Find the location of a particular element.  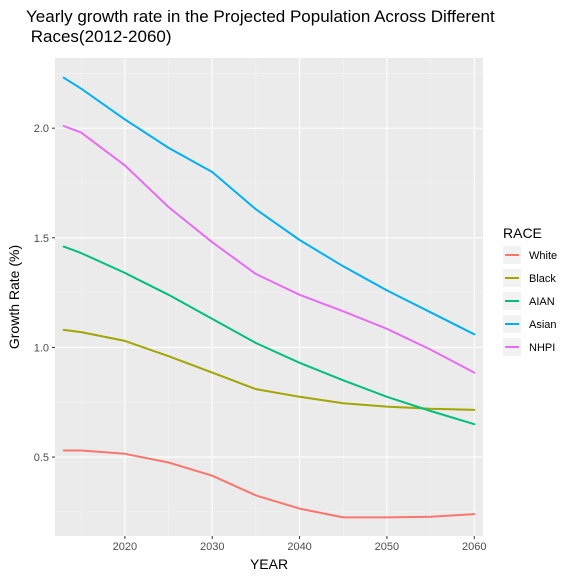

x-tick-label: 2020 is located at coordinates (125, 547).